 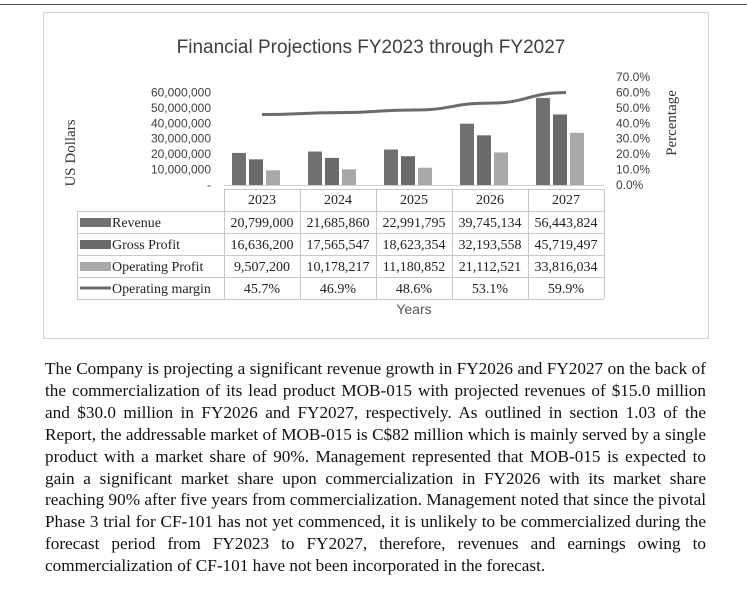 I want to click on legend-label: Operating Profit, so click(x=157, y=267).